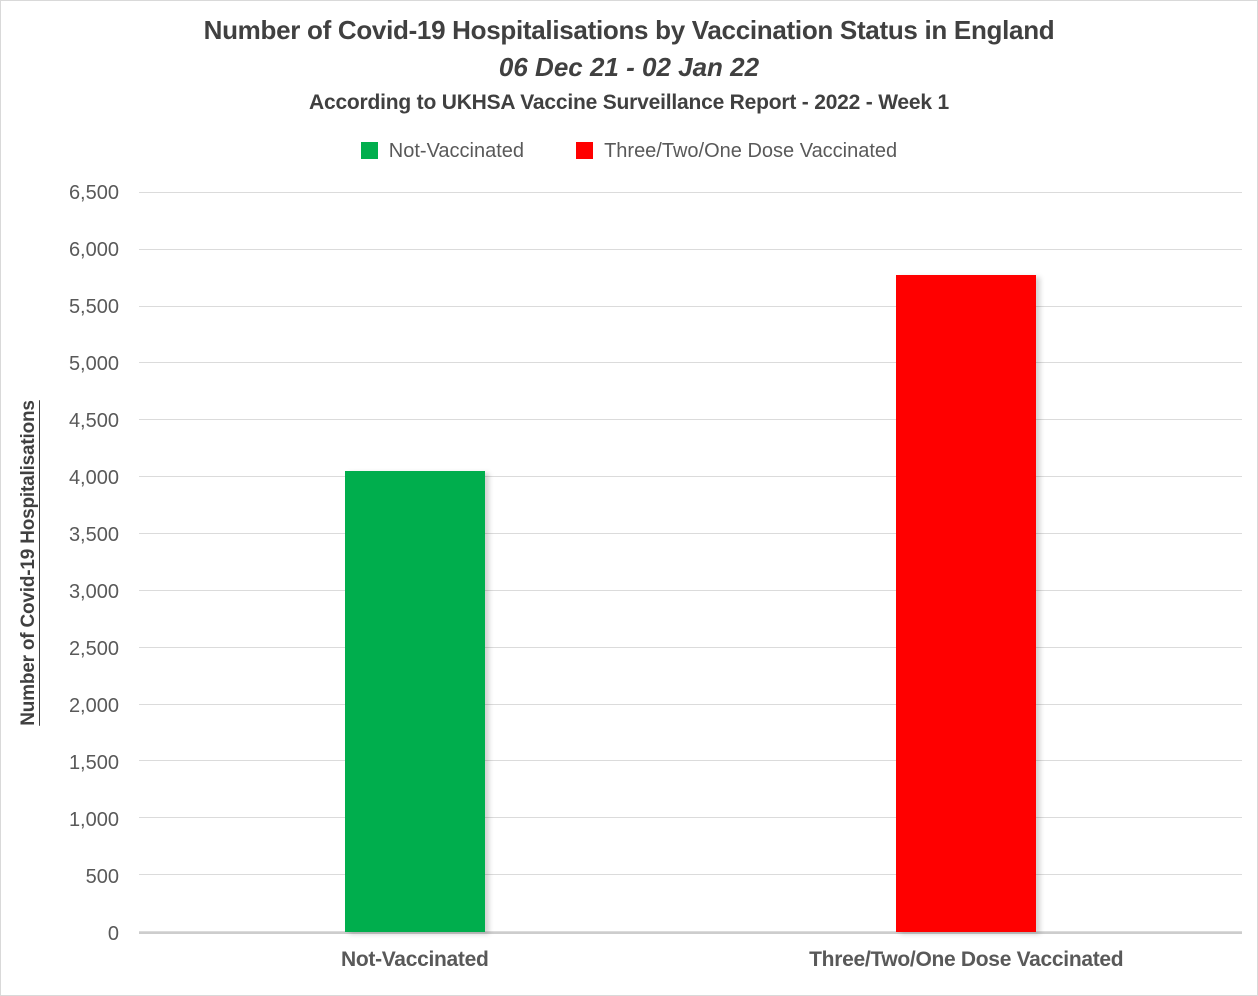  I want to click on y-tick-label: 6,000, so click(93, 249).